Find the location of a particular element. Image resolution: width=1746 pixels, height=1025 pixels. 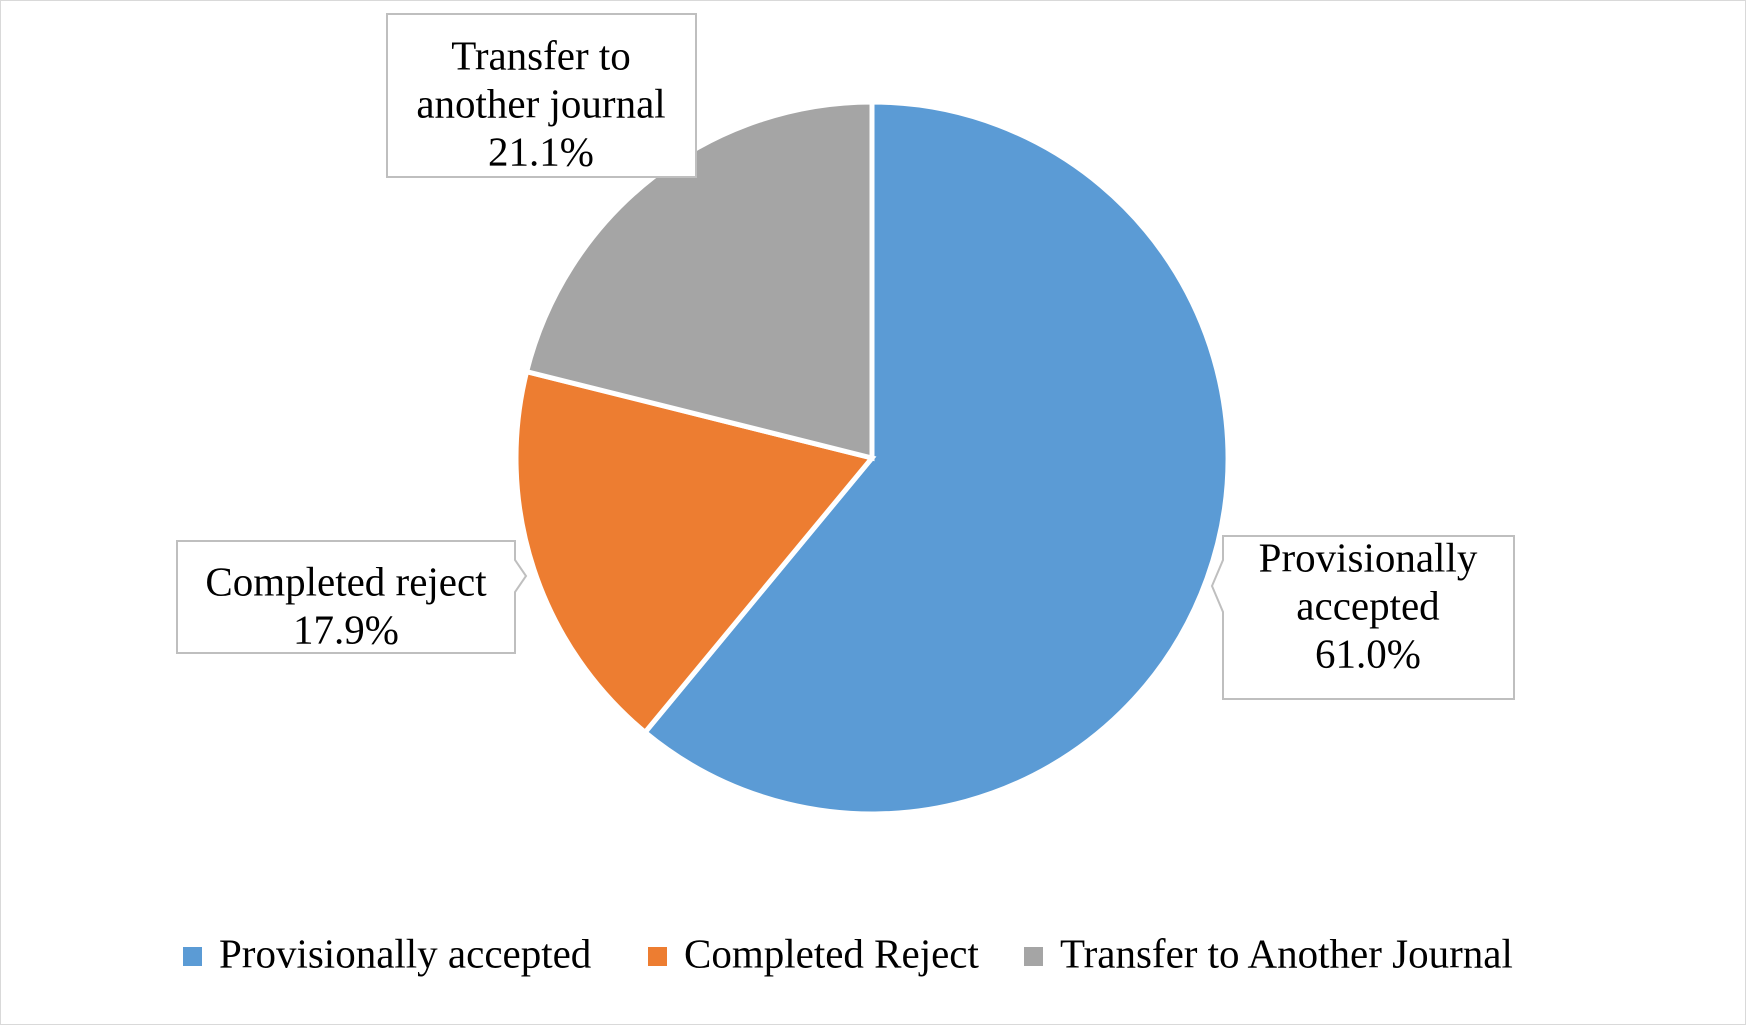

data-label-line: Provisionally is located at coordinates (1368, 557).